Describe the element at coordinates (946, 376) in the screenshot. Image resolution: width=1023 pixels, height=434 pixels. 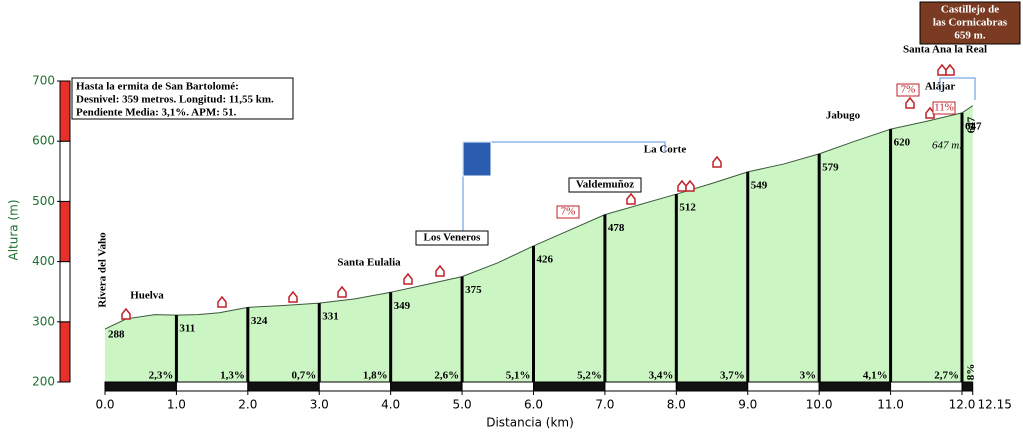
I see `slope-label: 2,7%` at that location.